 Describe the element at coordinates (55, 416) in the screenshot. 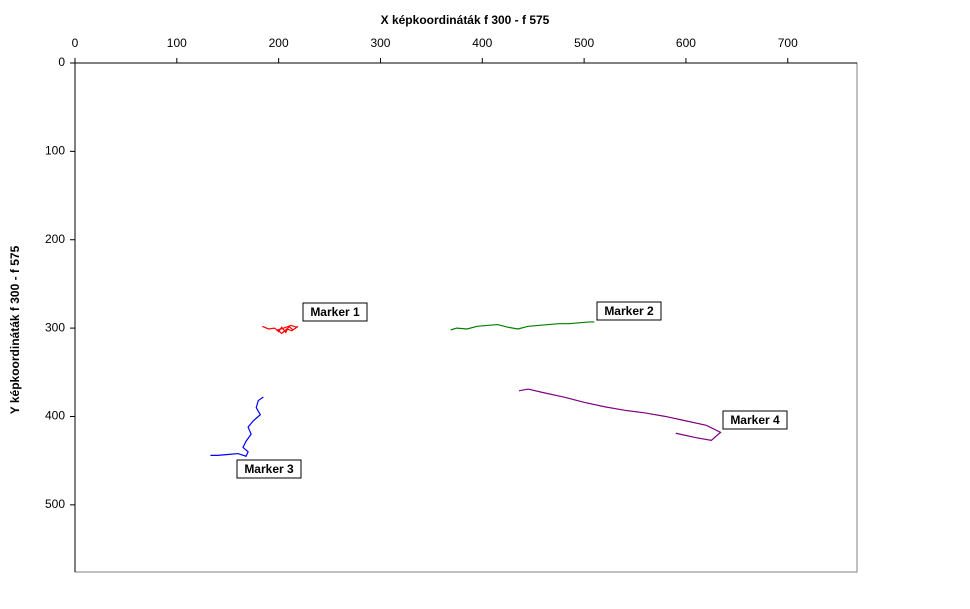

I see `y-tick-label: 400` at that location.